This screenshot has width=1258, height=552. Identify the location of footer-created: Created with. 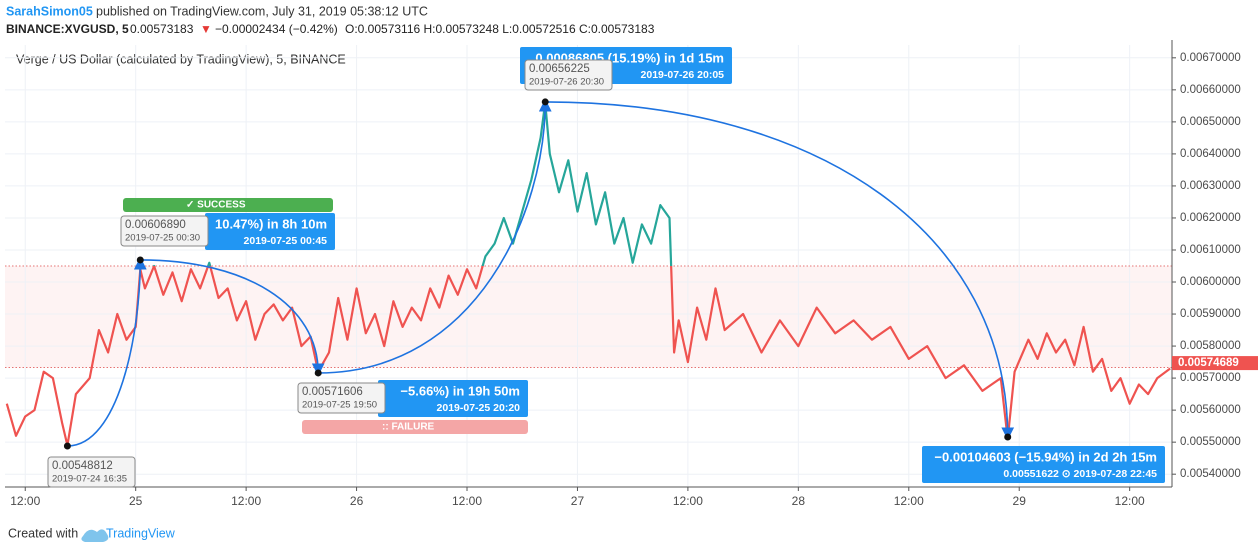
(43, 533).